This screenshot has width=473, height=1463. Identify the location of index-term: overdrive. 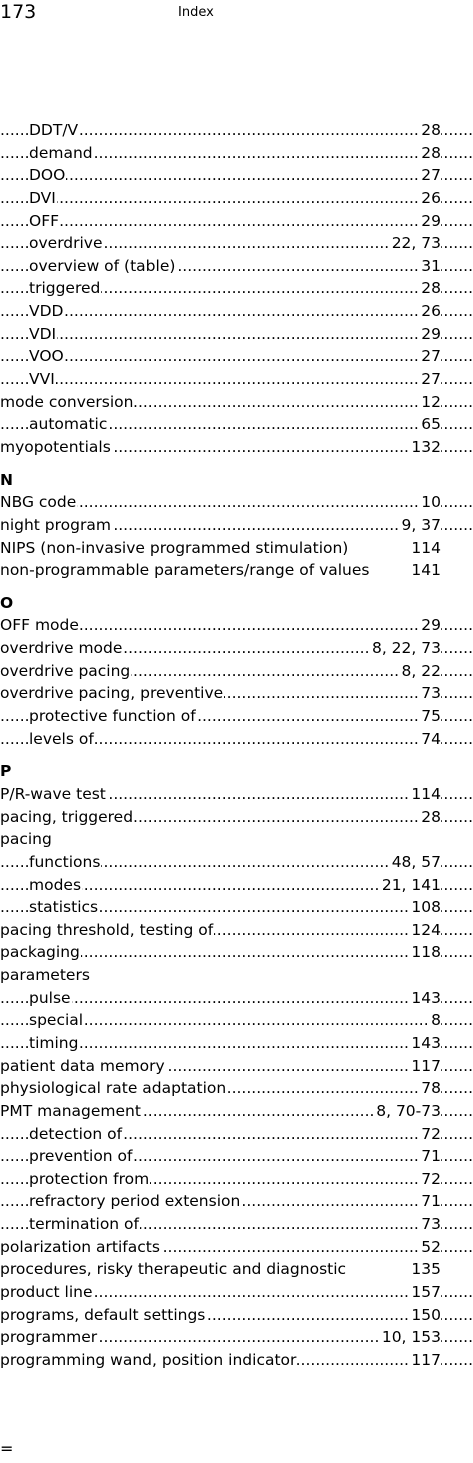
(66, 243).